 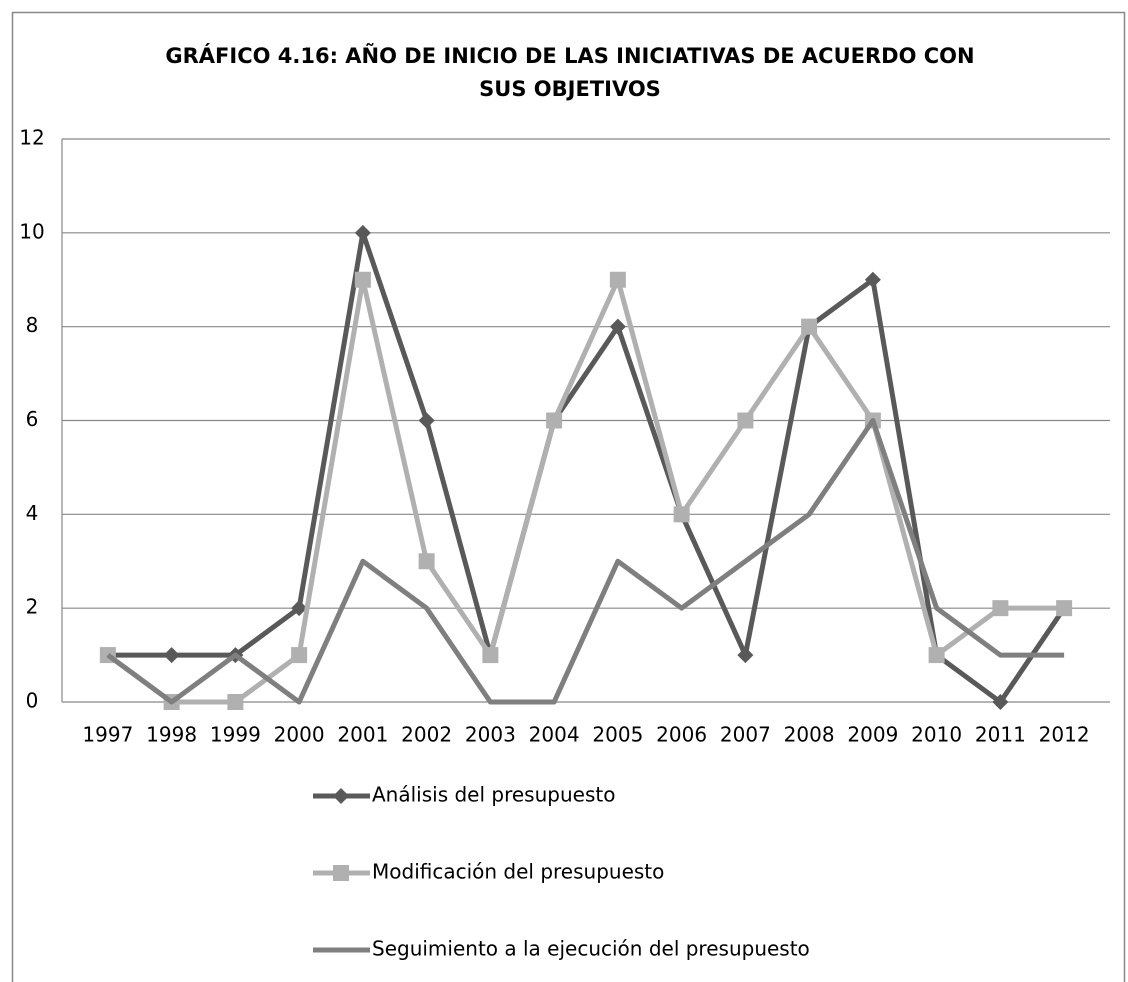 I want to click on y-tick-label: 2, so click(x=32, y=607).